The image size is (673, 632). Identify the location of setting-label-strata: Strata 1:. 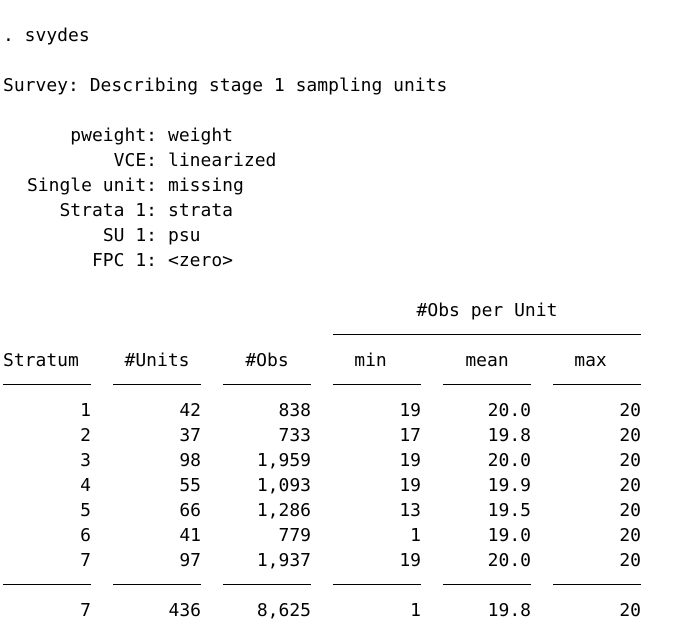
(108, 210).